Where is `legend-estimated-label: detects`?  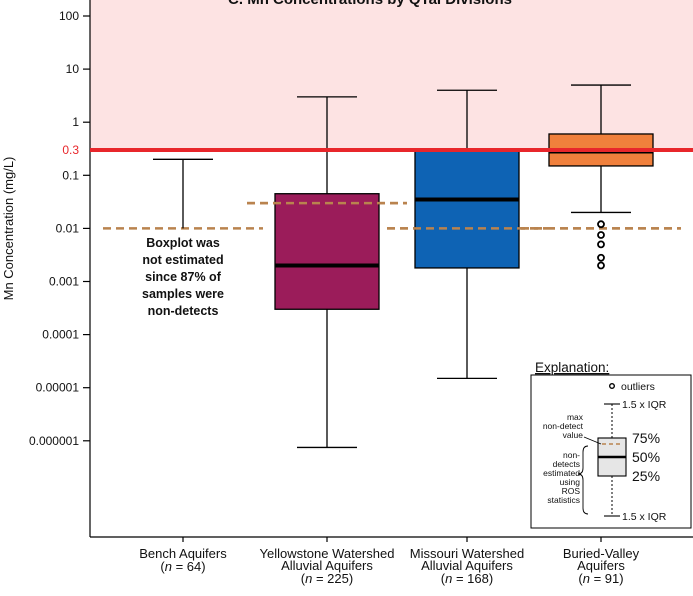 legend-estimated-label: detects is located at coordinates (566, 464).